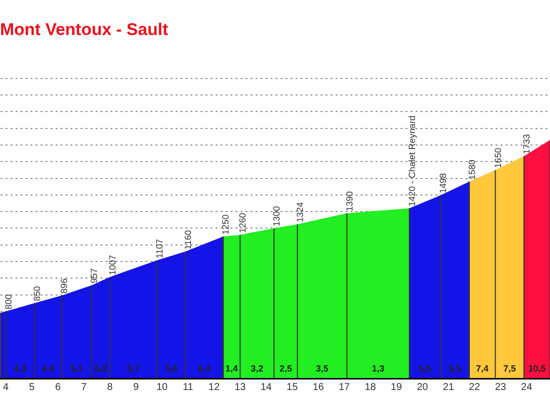 Image resolution: width=550 pixels, height=400 pixels. What do you see at coordinates (37, 294) in the screenshot?
I see `data-label: 850` at bounding box center [37, 294].